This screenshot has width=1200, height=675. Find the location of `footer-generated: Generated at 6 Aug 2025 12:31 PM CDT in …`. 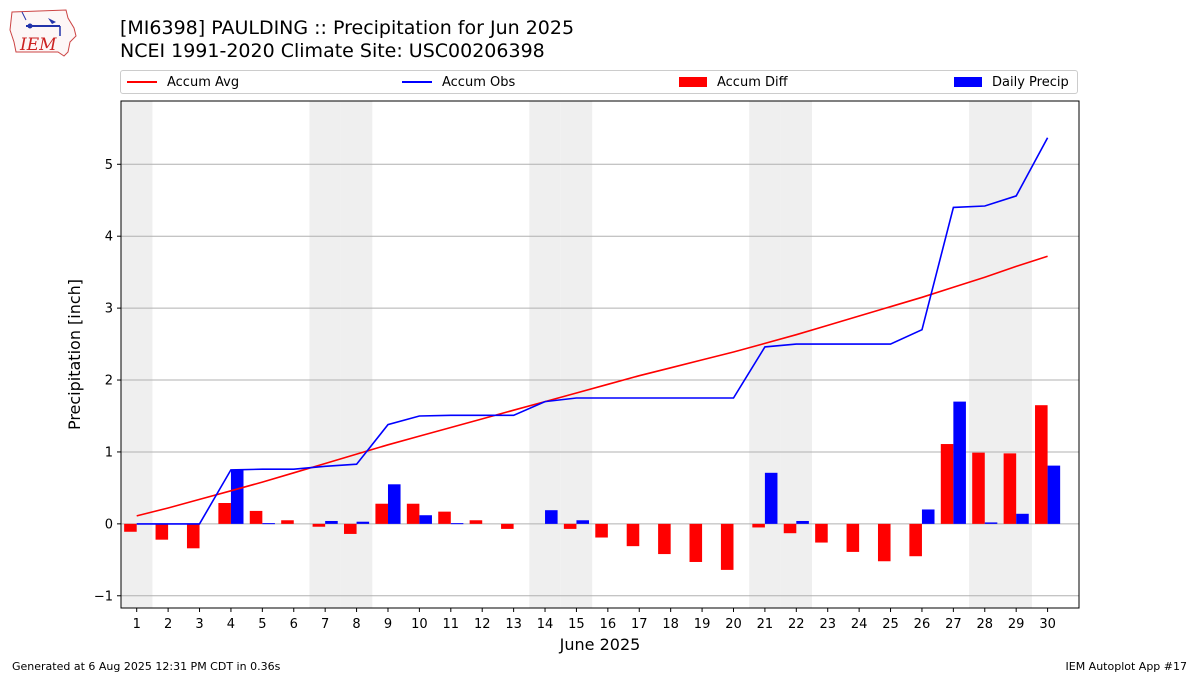

footer-generated: Generated at 6 Aug 2025 12:31 PM CDT in … is located at coordinates (146, 666).